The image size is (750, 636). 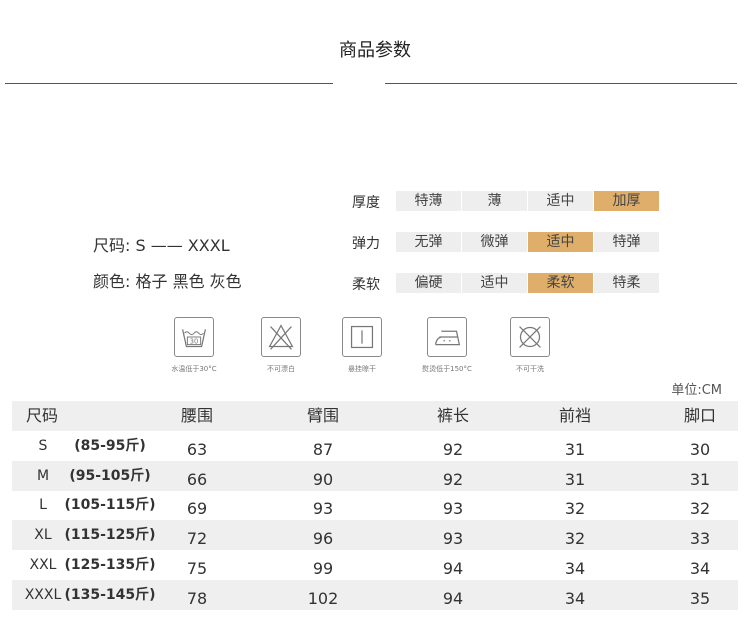 What do you see at coordinates (375, 505) in the screenshot?
I see `table-row: L (105-115斤) 69 93 93 32 32` at bounding box center [375, 505].